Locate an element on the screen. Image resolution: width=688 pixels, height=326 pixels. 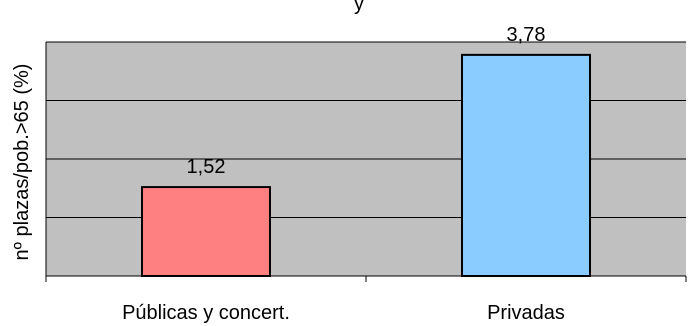
data-label: 1,52 is located at coordinates (206, 167).